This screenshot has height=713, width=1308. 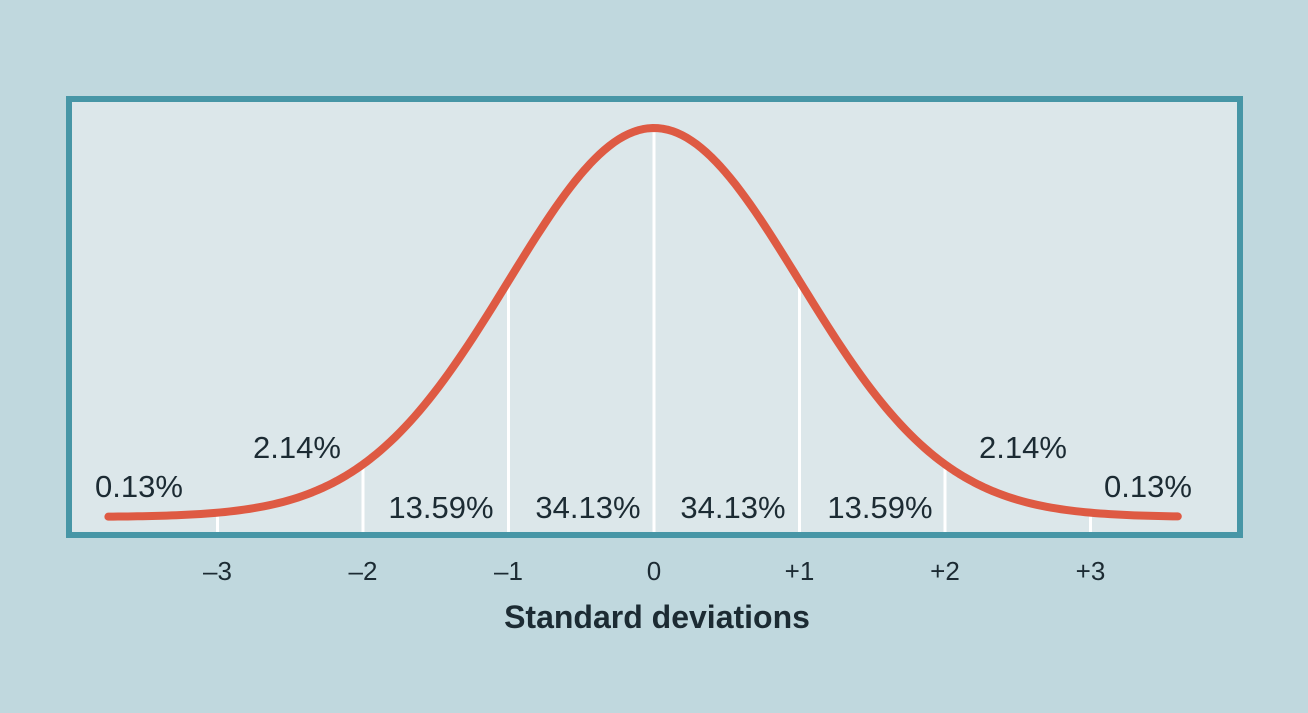 I want to click on band-label-6: 2.14%, so click(x=1023, y=447).